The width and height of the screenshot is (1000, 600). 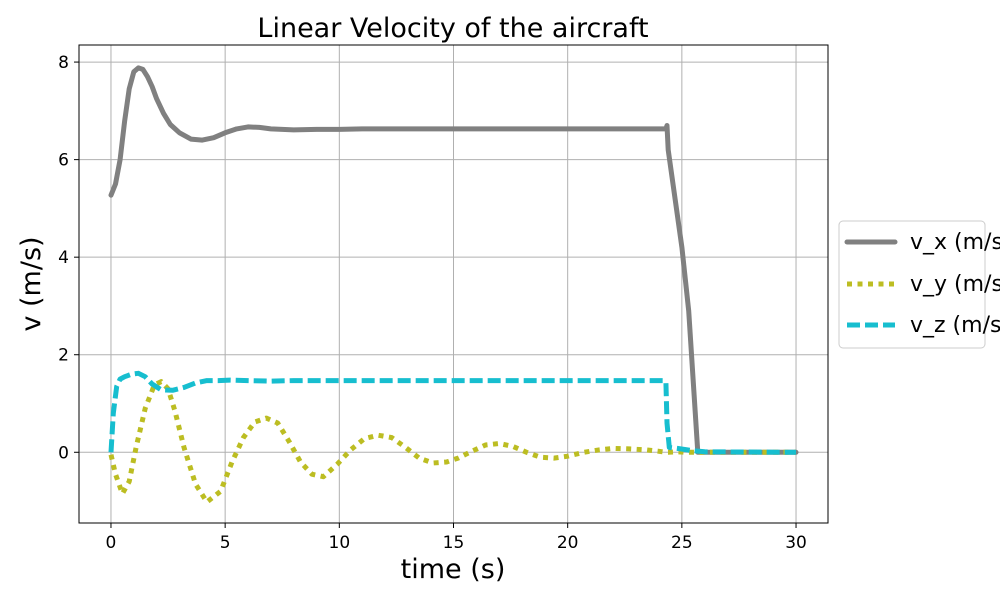 What do you see at coordinates (568, 543) in the screenshot?
I see `x-tick-label: 20` at bounding box center [568, 543].